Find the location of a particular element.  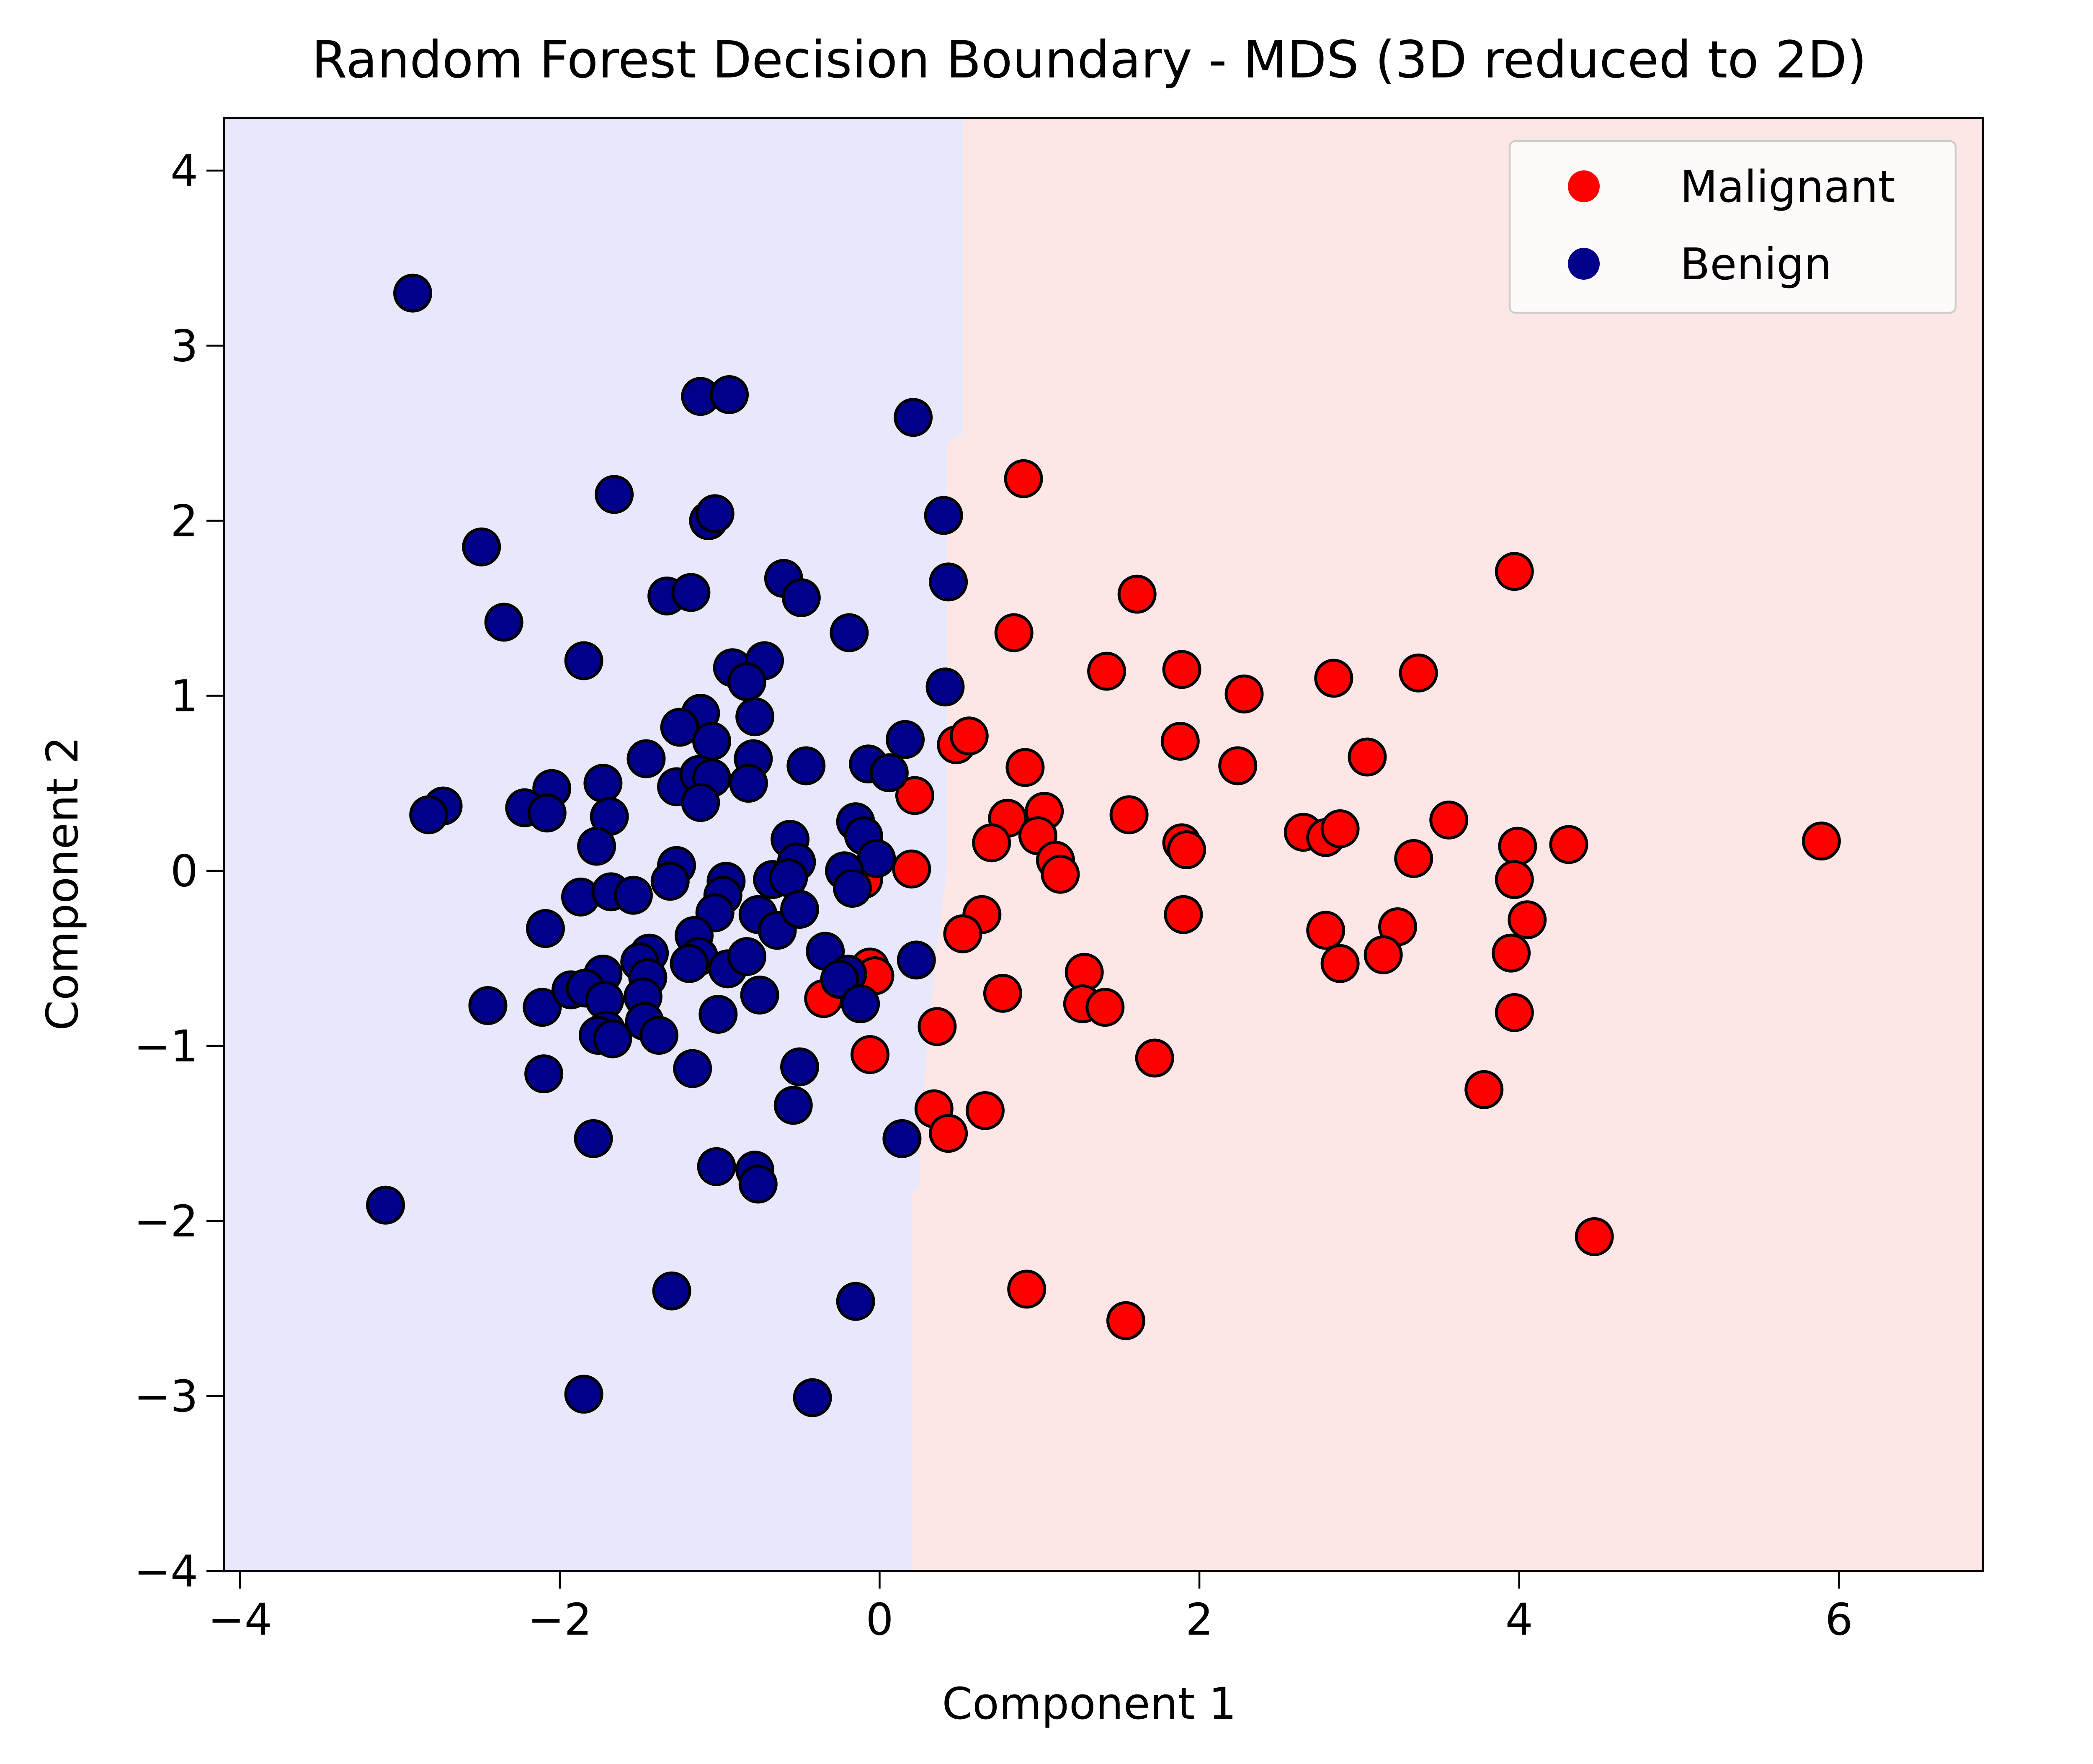

x-tick-label: 2 is located at coordinates (1199, 1620).